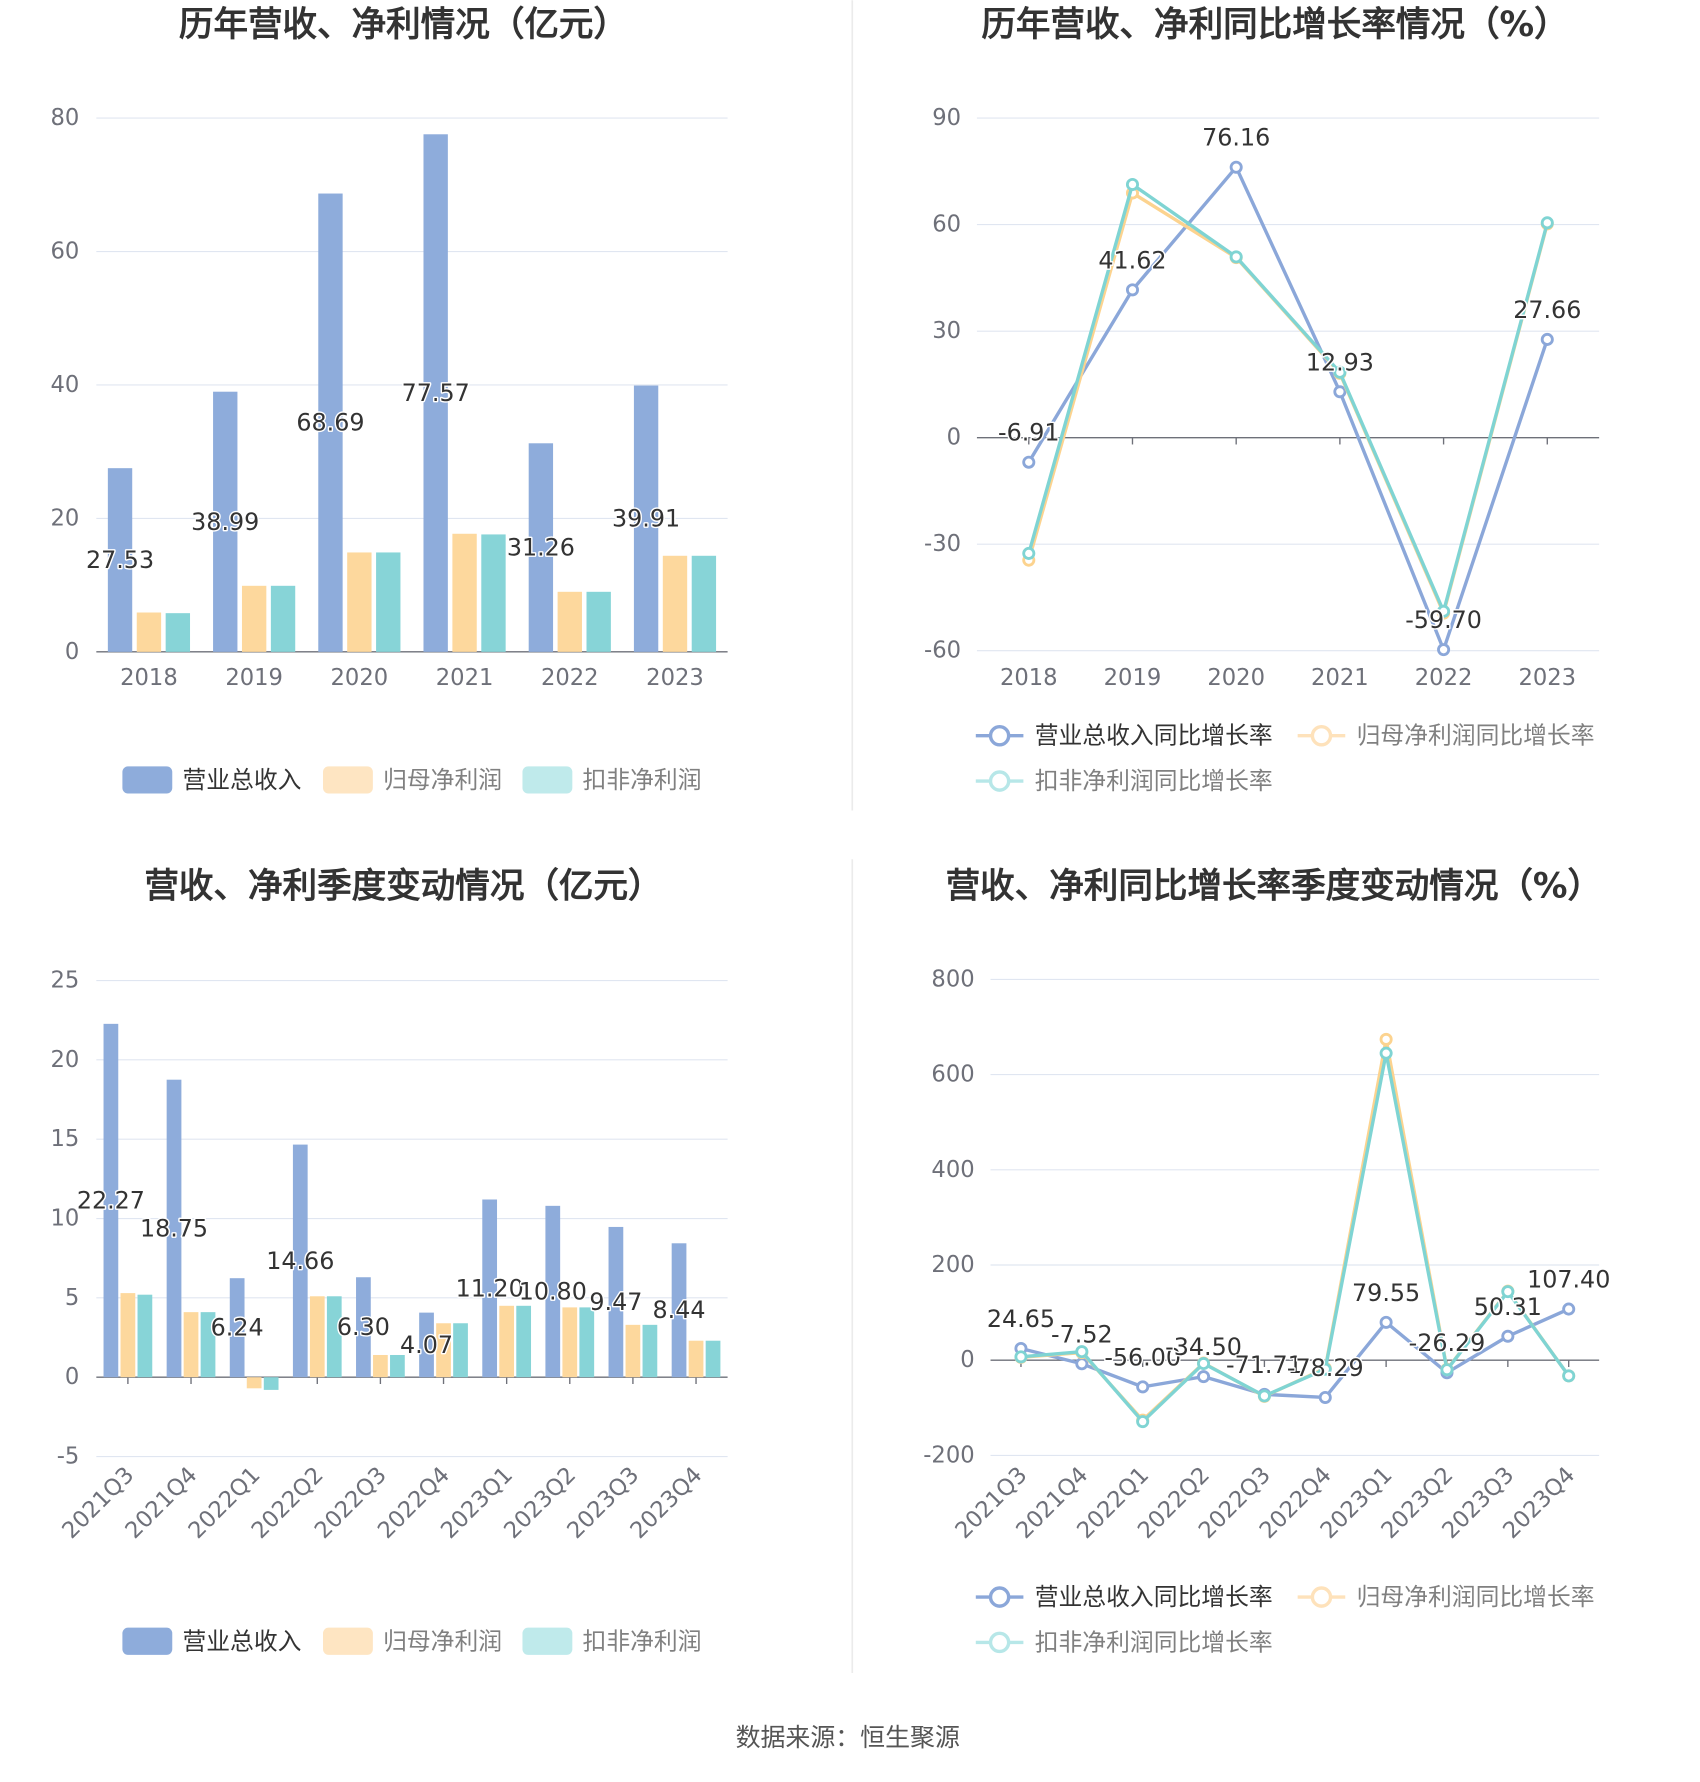  What do you see at coordinates (948, 1455) in the screenshot?
I see `y-tick-label: -200` at bounding box center [948, 1455].